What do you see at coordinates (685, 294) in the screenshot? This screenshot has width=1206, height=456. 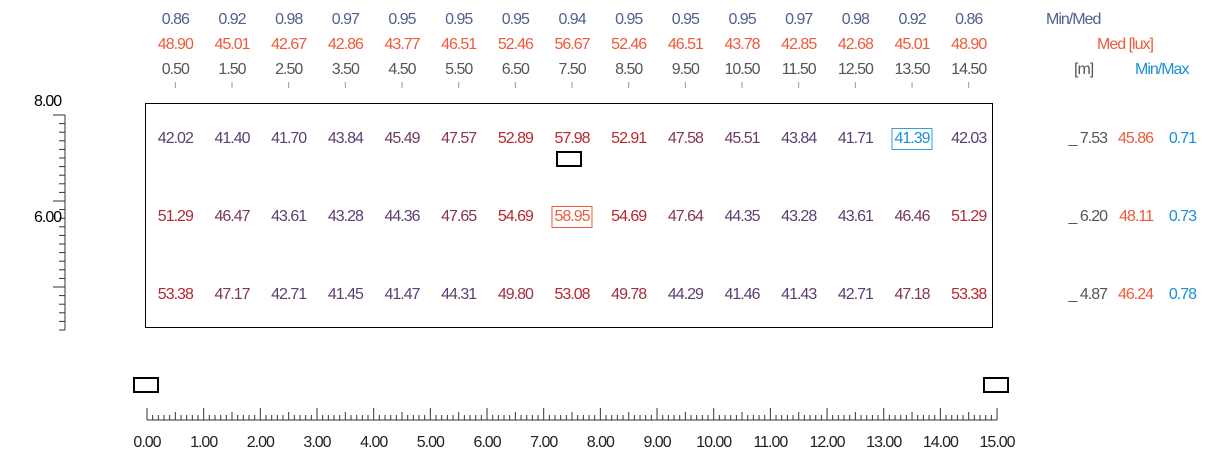 I see `grid-value: 44.29` at bounding box center [685, 294].